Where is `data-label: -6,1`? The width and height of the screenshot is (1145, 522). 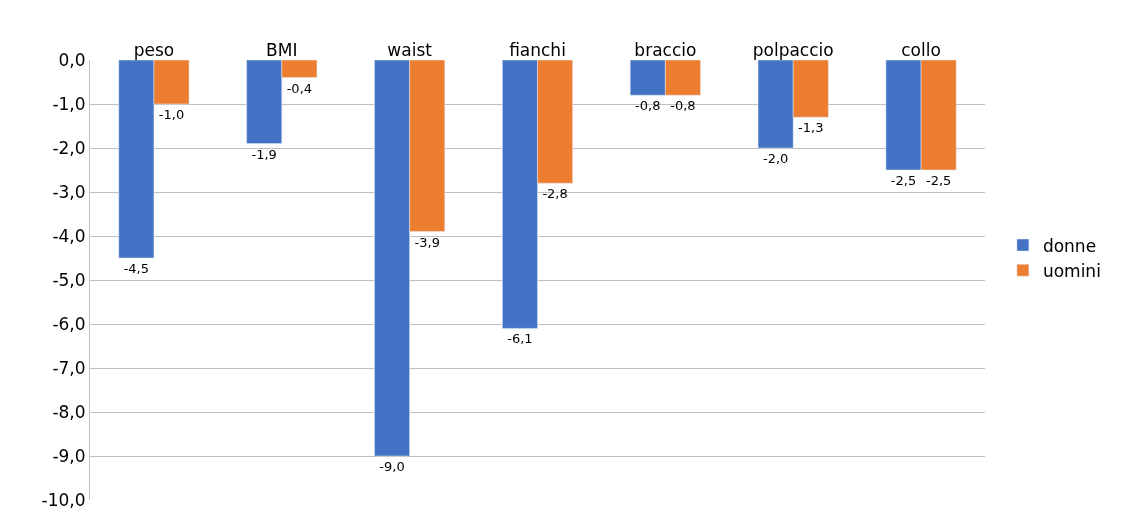
data-label: -6,1 is located at coordinates (520, 339).